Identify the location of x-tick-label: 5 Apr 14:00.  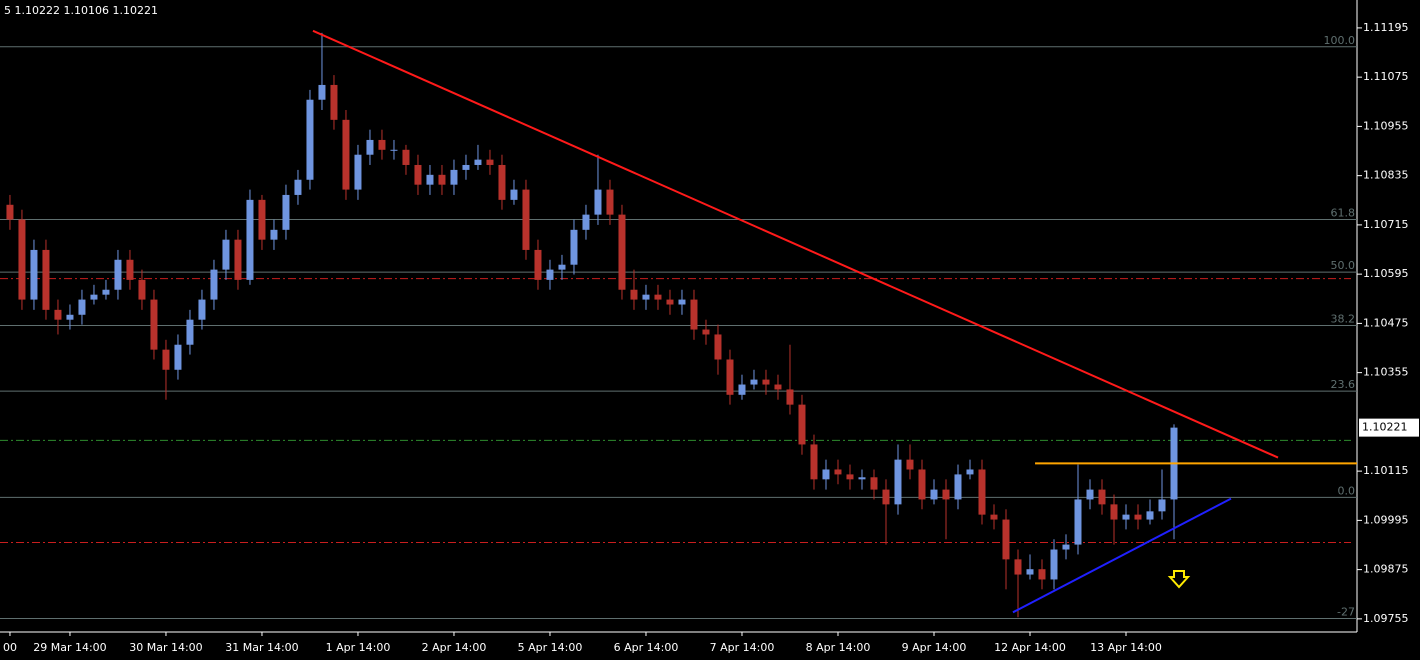
(550, 647).